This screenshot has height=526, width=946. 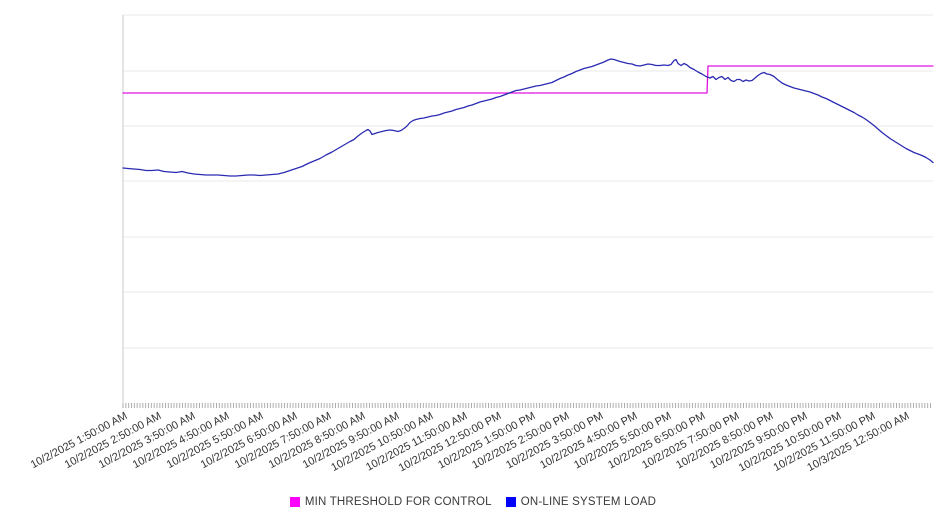 What do you see at coordinates (398, 502) in the screenshot?
I see `legend-label-min-threshold: MIN THRESHOLD FOR CONTROL` at bounding box center [398, 502].